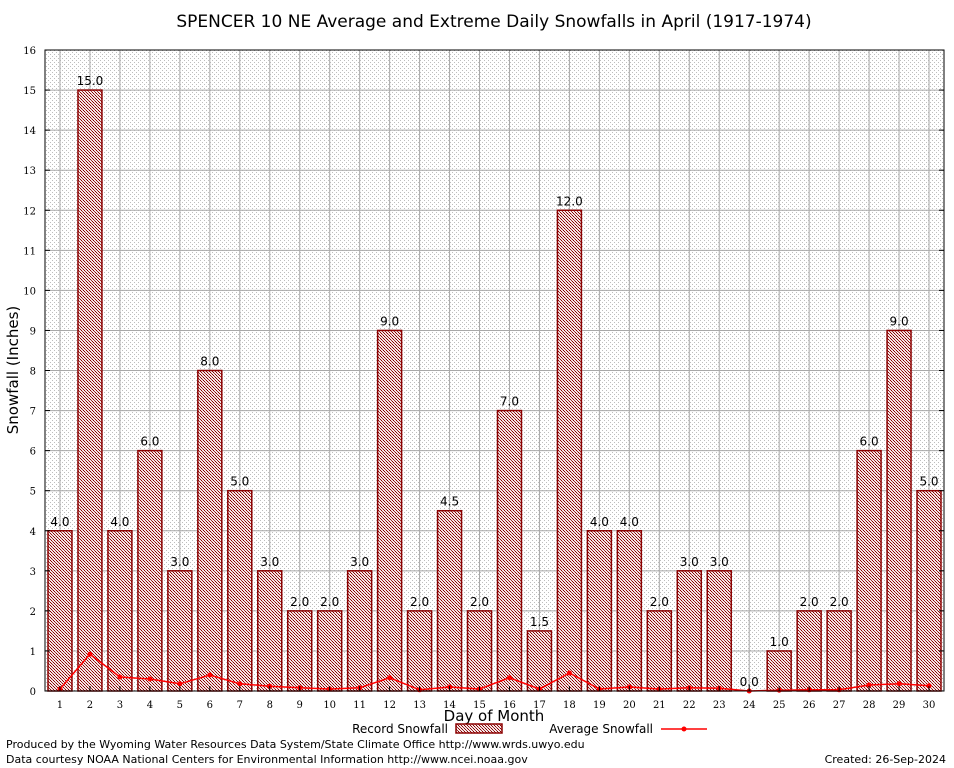 This screenshot has width=954, height=768. What do you see at coordinates (59, 522) in the screenshot?
I see `bar-label-day-1: 4.0` at bounding box center [59, 522].